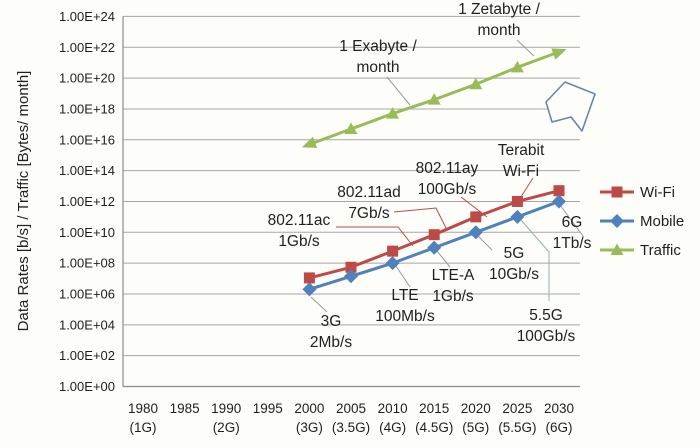 The height and width of the screenshot is (448, 700). I want to click on annotation-3g: 3G 2Mb/s, so click(331, 332).